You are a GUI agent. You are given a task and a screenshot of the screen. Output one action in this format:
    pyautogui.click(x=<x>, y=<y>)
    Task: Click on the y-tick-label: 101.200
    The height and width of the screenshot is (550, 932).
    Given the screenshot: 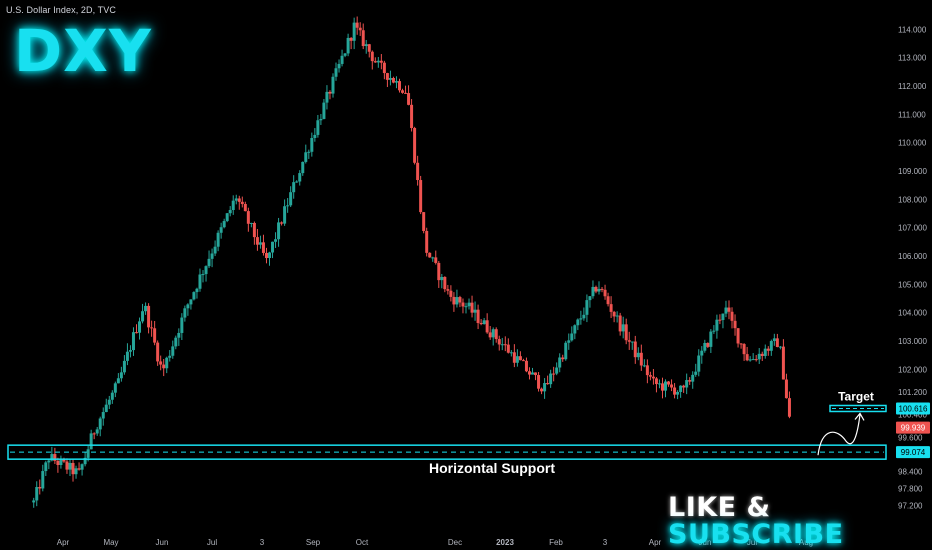 What is the action you would take?
    pyautogui.click(x=912, y=392)
    